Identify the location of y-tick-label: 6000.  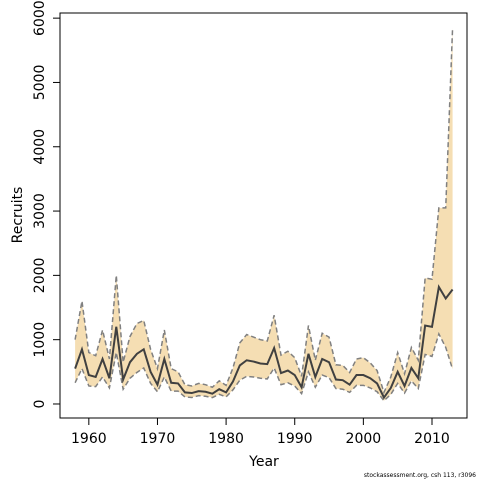
(40, 18).